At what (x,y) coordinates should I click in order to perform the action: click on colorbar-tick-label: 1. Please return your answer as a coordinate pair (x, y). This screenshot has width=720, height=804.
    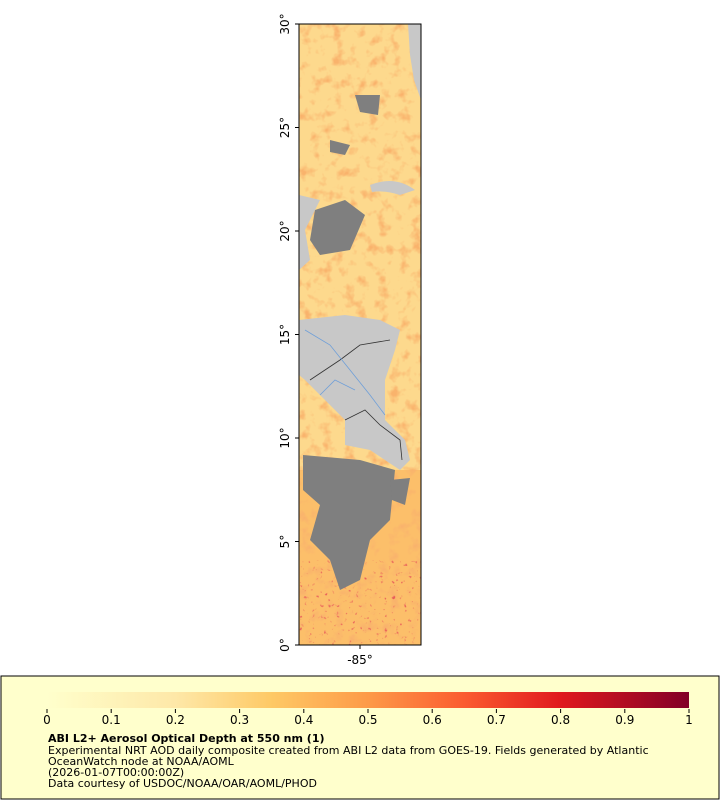
    Looking at the image, I should click on (689, 720).